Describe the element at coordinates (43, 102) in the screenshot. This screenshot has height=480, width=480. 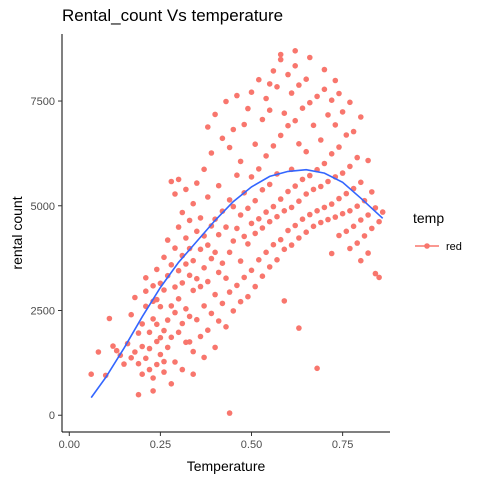
I see `y-tick-label: 7500` at that location.